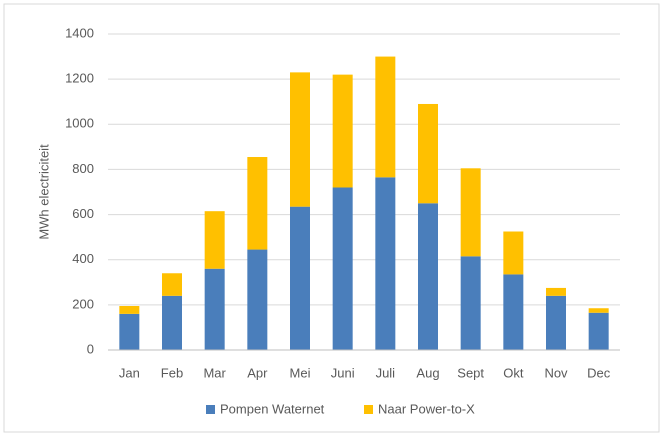 The width and height of the screenshot is (664, 437). What do you see at coordinates (343, 372) in the screenshot?
I see `x-tick-label: Juni` at bounding box center [343, 372].